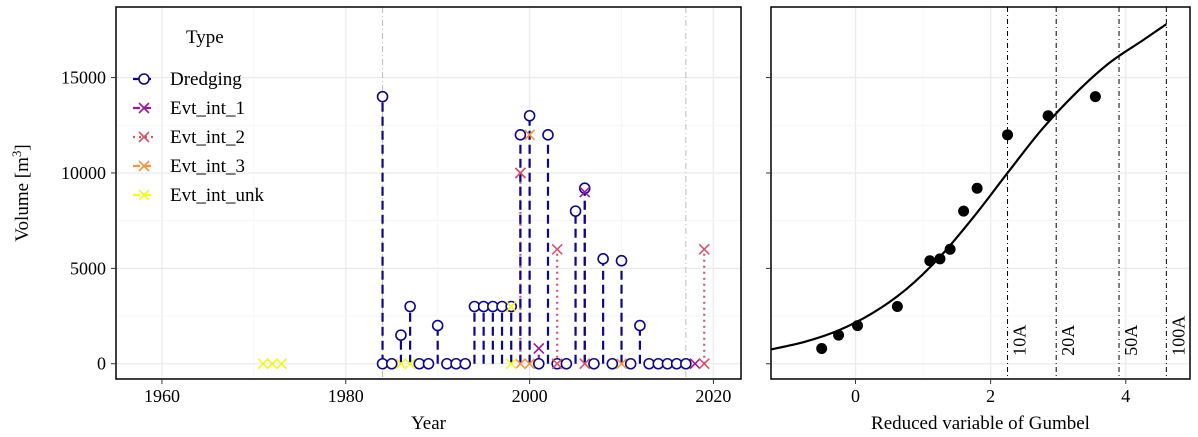  What do you see at coordinates (1020, 340) in the screenshot?
I see `return-period-label: 10A` at bounding box center [1020, 340].